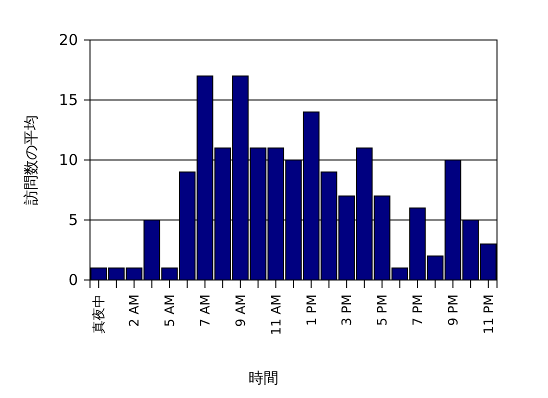 Image resolution: width=548 pixels, height=398 pixels. What do you see at coordinates (31, 160) in the screenshot?
I see `y-axis-title: 訪問数の平均` at bounding box center [31, 160].